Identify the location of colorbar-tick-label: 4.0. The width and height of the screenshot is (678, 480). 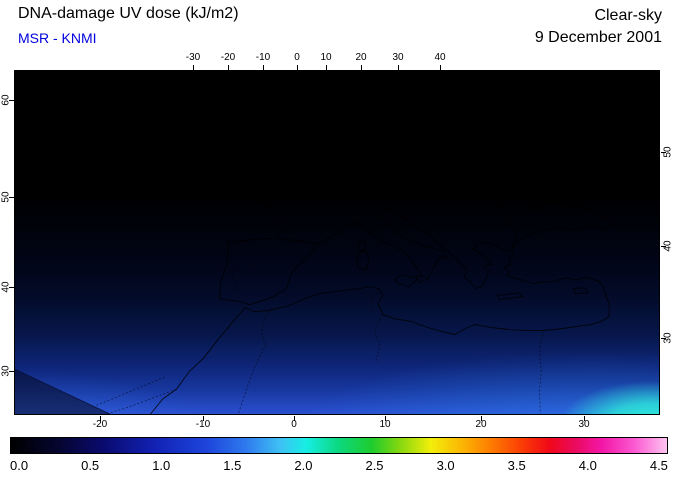
(587, 465).